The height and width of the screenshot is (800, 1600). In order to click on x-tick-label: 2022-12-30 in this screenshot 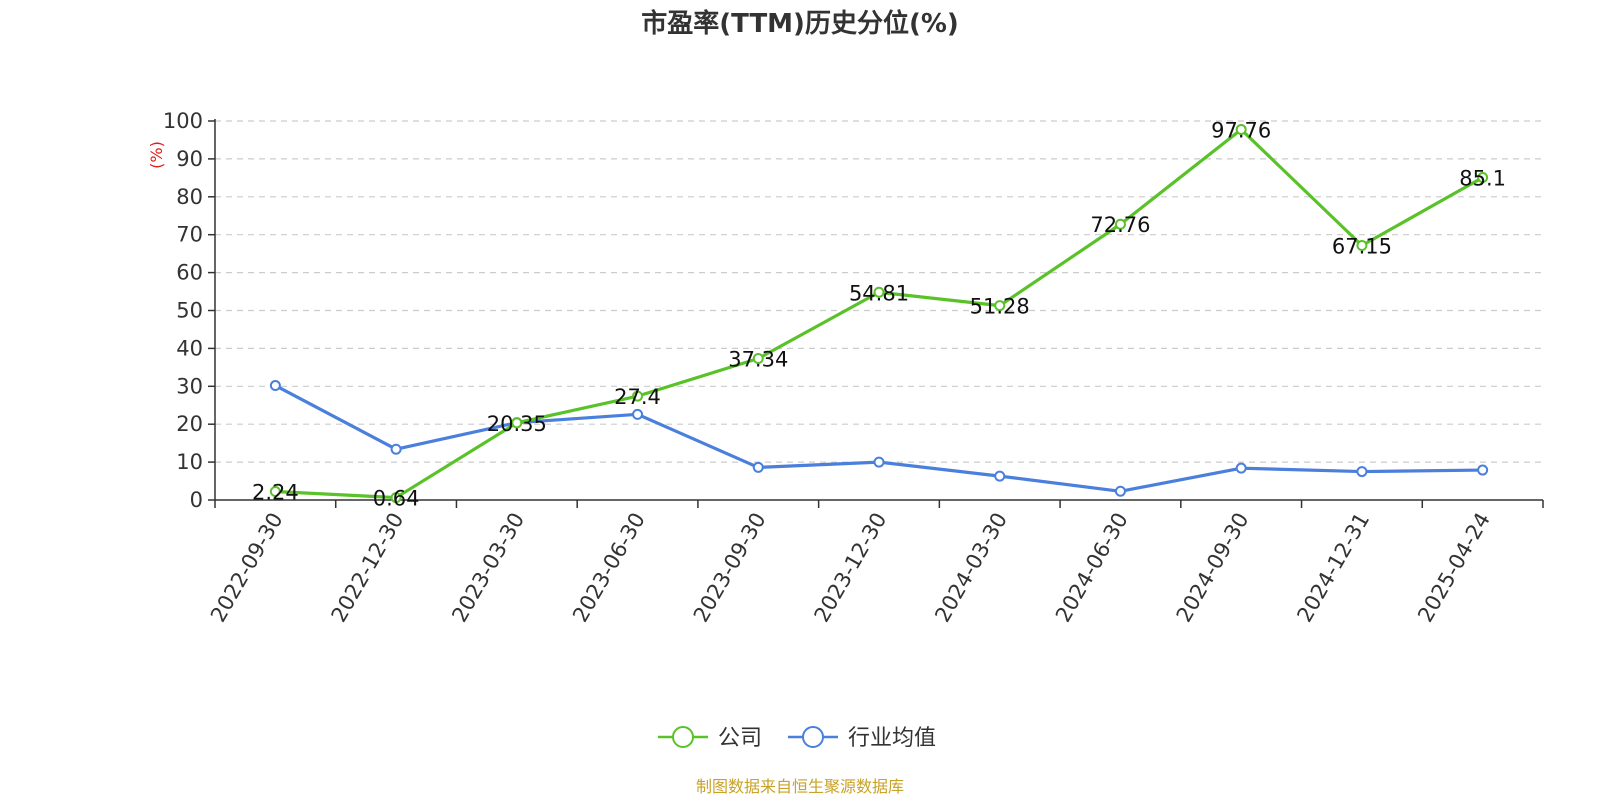, I will do `click(368, 568)`.